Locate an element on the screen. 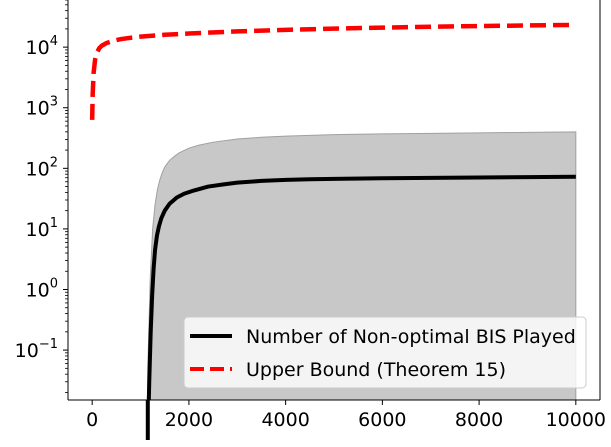  y-tick-label: 10³ is located at coordinates (42, 107).